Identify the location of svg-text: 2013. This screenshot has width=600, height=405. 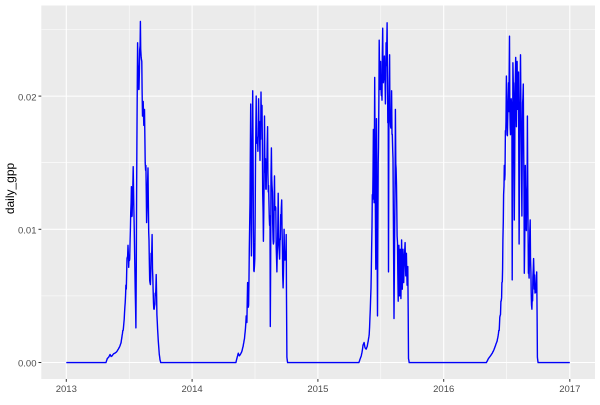
(66, 389).